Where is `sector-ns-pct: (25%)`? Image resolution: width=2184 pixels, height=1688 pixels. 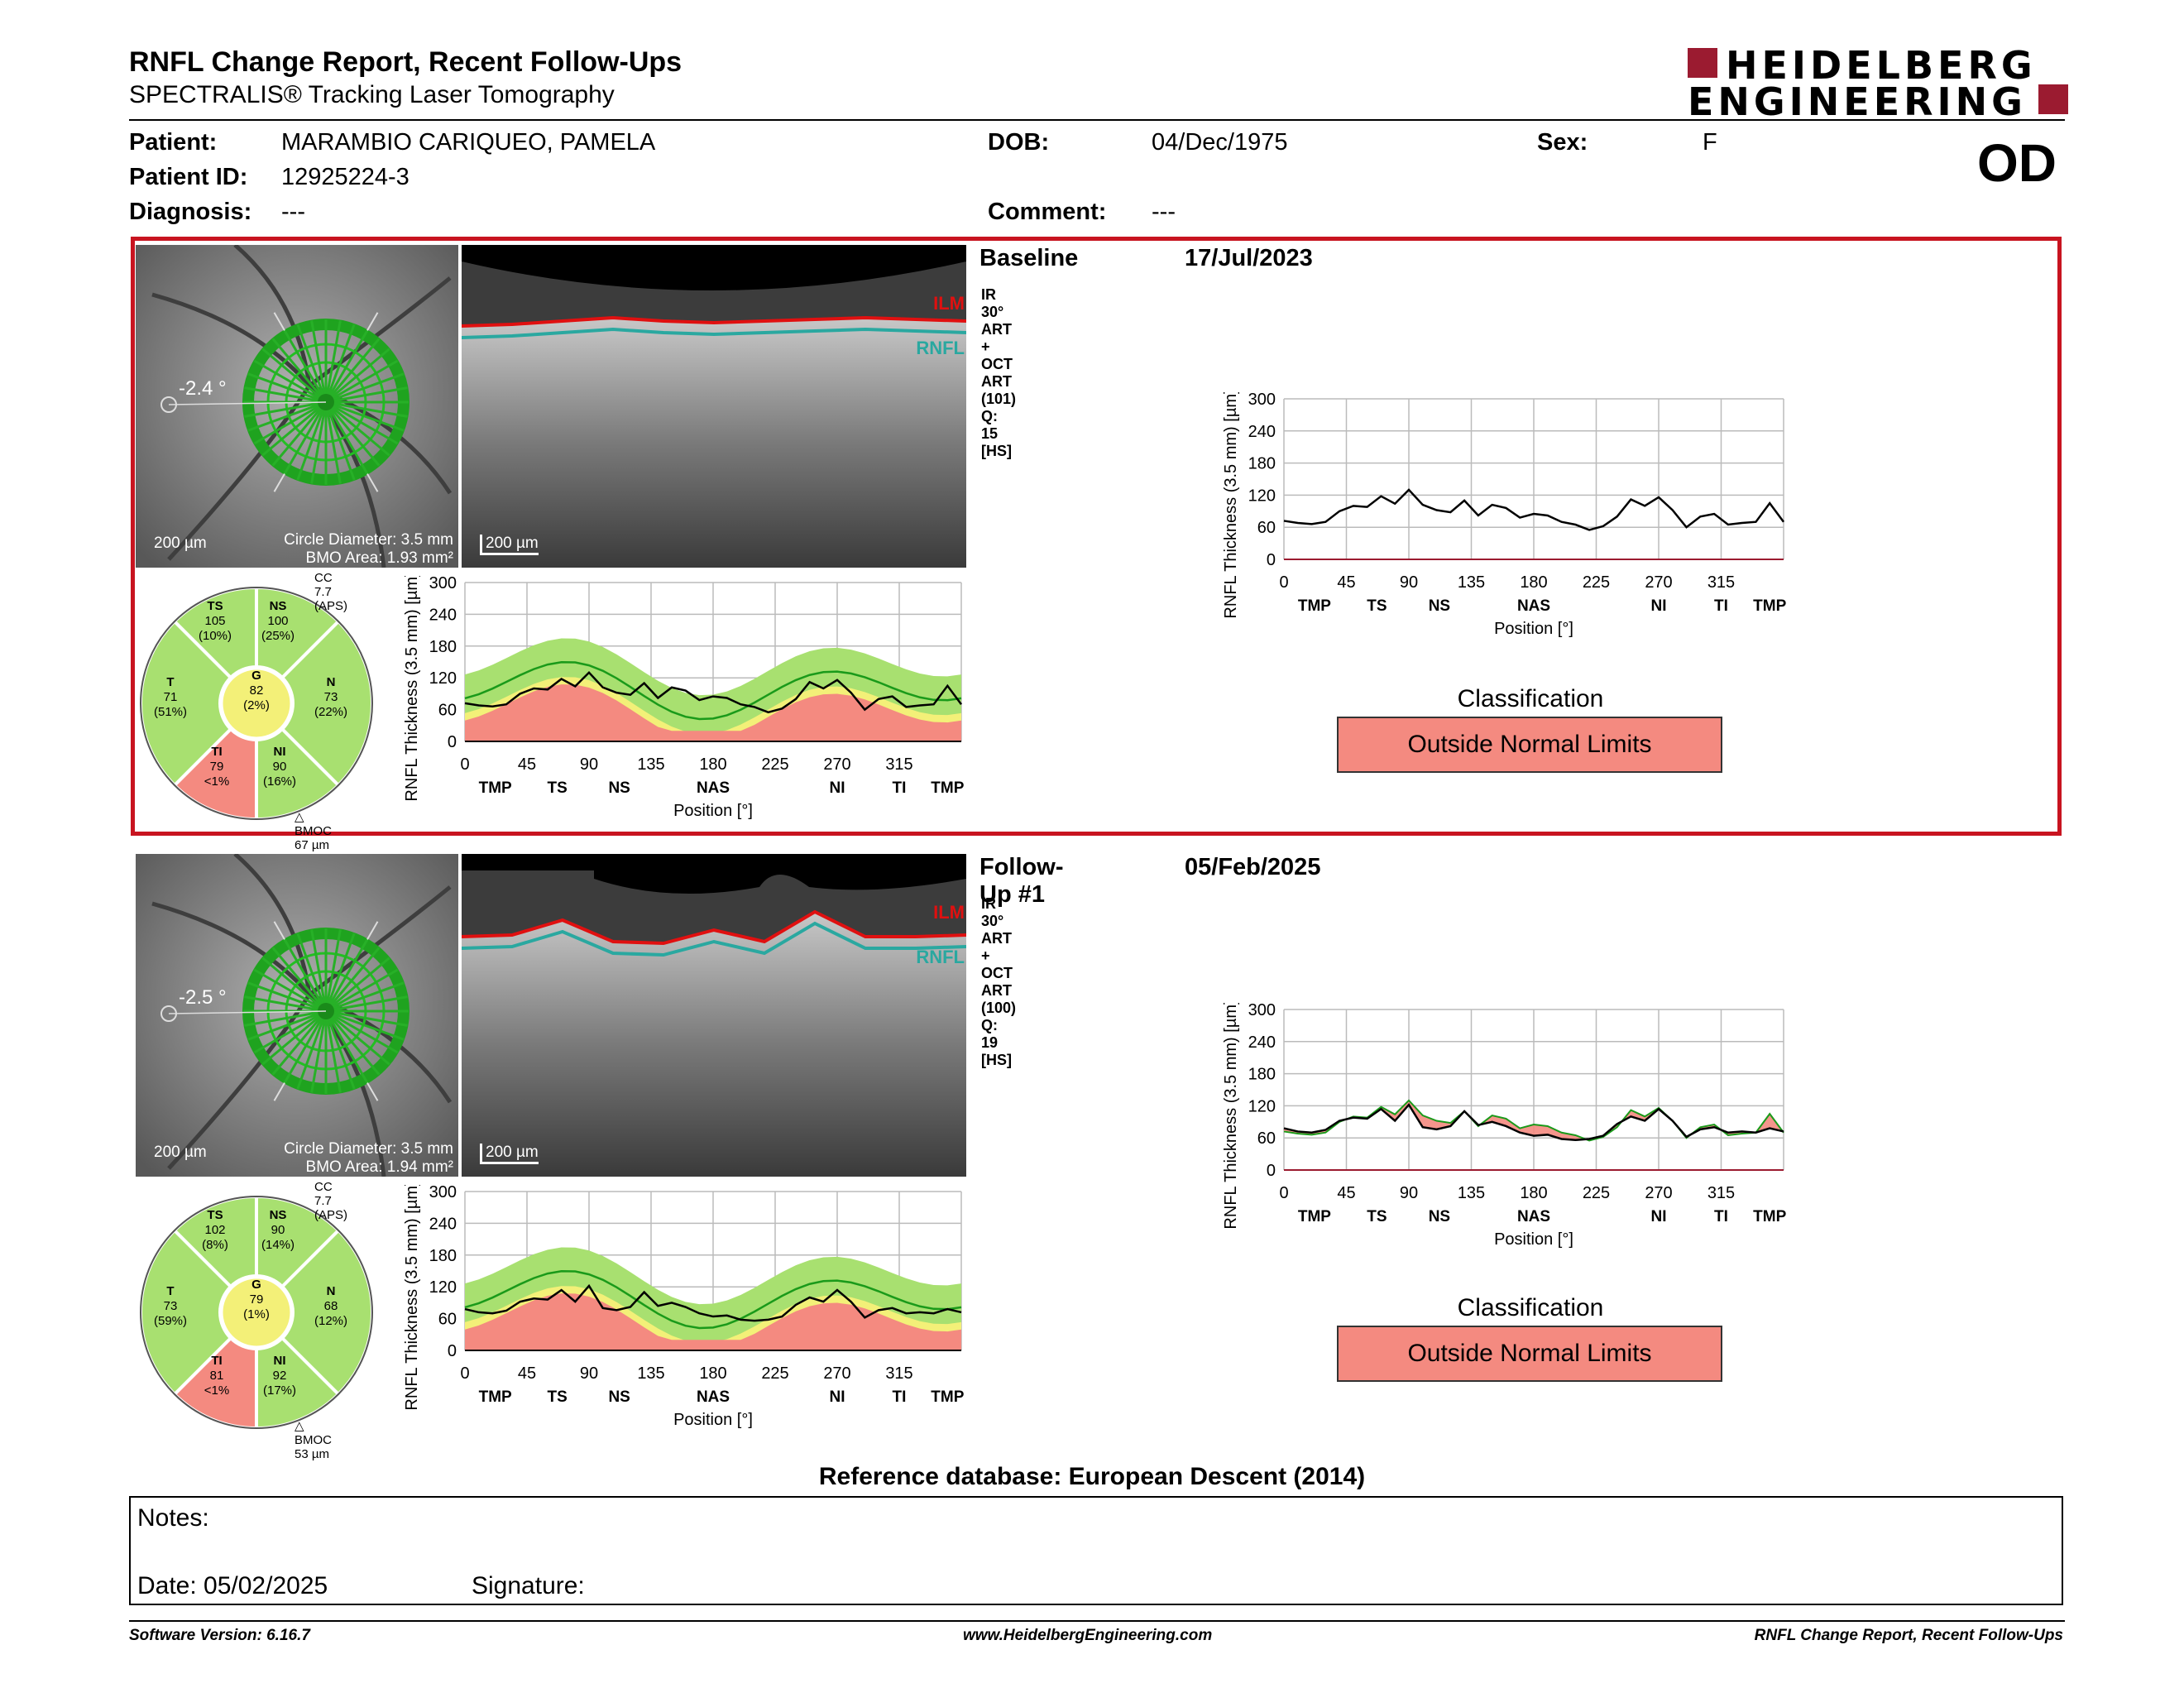 sector-ns-pct: (25%) is located at coordinates (278, 636).